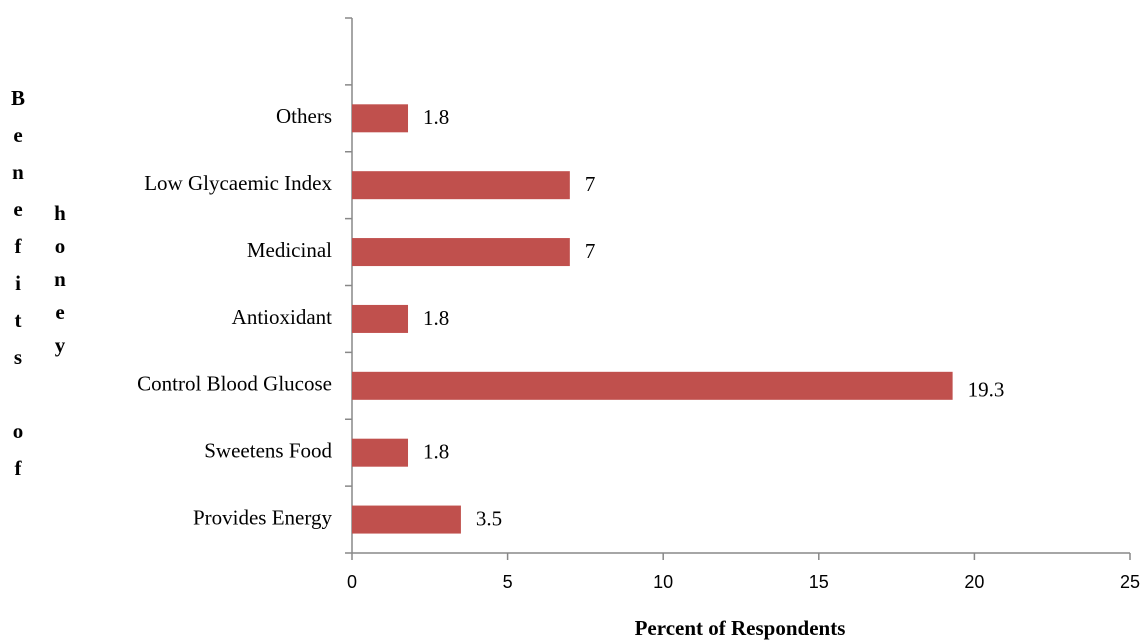 The width and height of the screenshot is (1144, 643). I want to click on y-tick-label: Antioxidant, so click(282, 317).